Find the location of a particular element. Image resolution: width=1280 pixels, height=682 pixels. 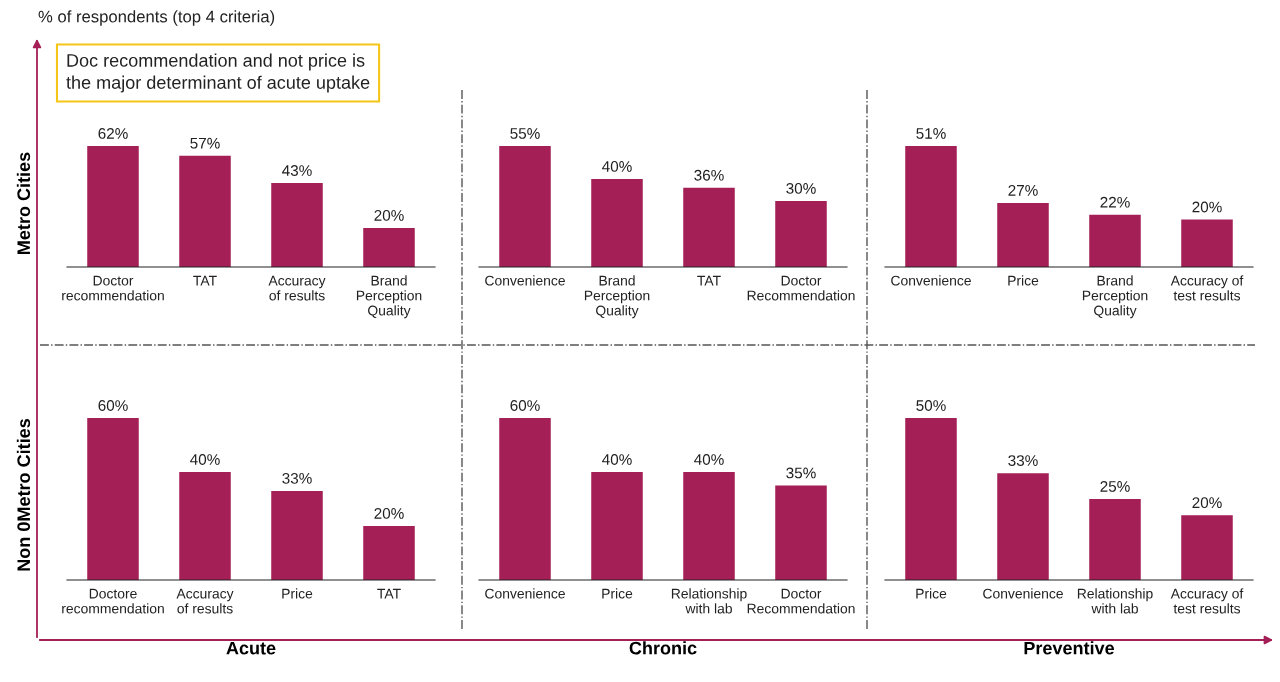

data-label: 35% is located at coordinates (801, 473).